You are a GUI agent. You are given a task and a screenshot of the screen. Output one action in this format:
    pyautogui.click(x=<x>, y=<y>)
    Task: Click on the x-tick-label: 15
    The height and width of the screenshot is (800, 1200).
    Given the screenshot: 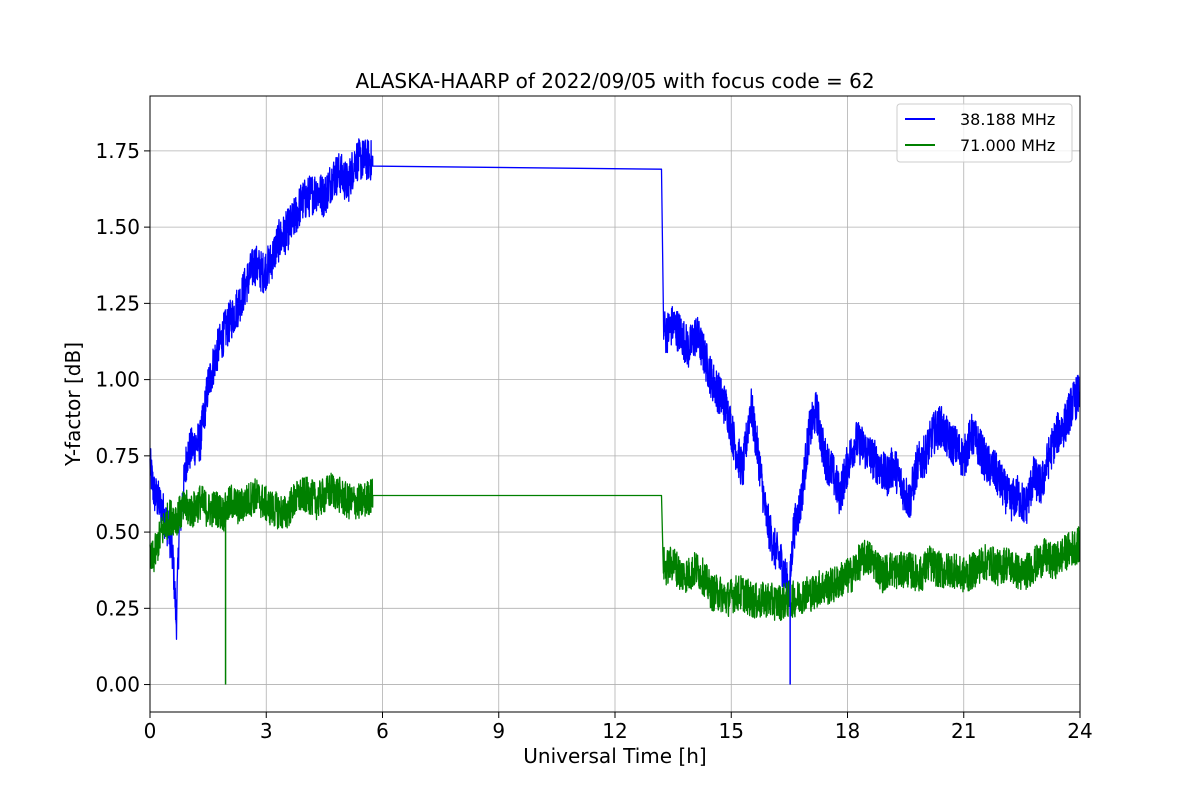 What is the action you would take?
    pyautogui.click(x=731, y=731)
    